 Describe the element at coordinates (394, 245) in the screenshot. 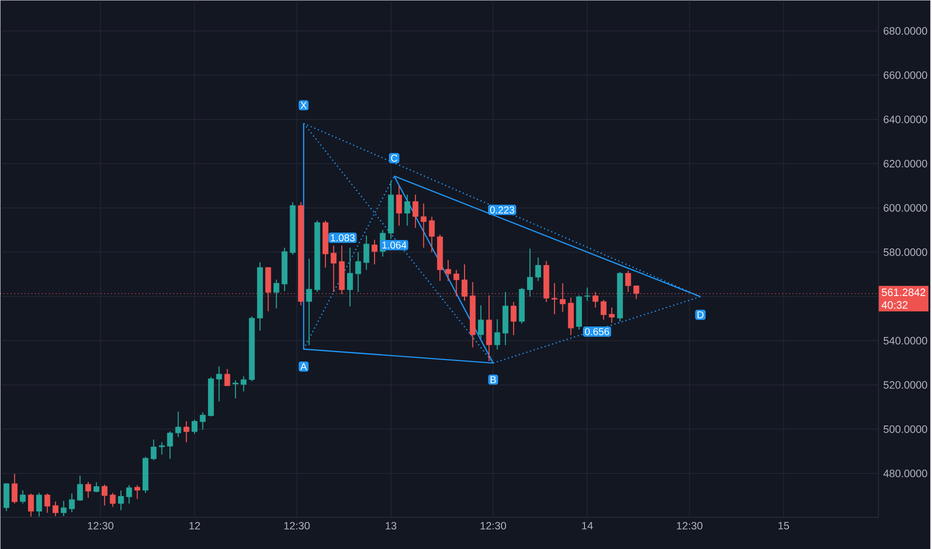

I see `annotation: 1.064` at that location.